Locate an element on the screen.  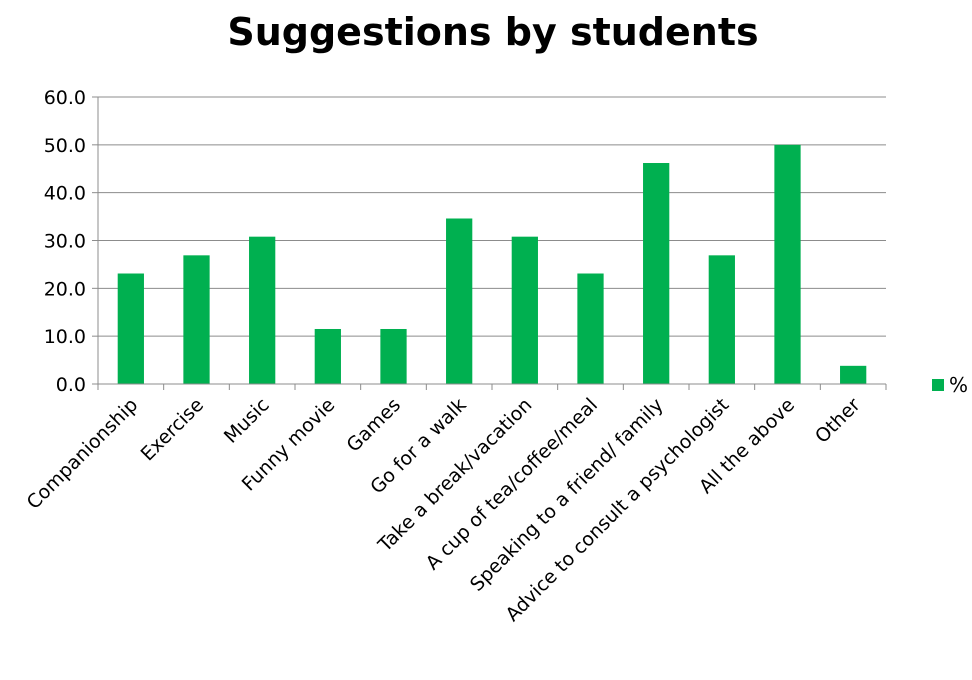
y-tick-label: 50.0 is located at coordinates (65, 146).